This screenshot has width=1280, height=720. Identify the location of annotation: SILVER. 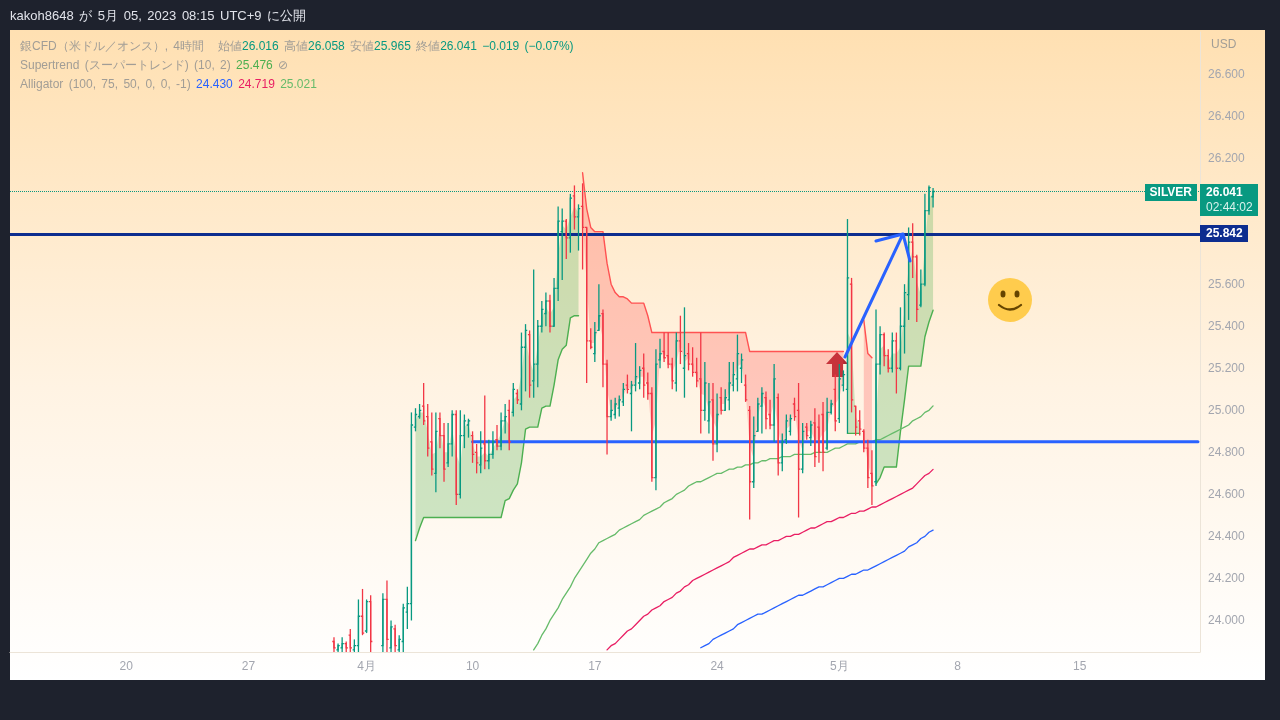
(1170, 192).